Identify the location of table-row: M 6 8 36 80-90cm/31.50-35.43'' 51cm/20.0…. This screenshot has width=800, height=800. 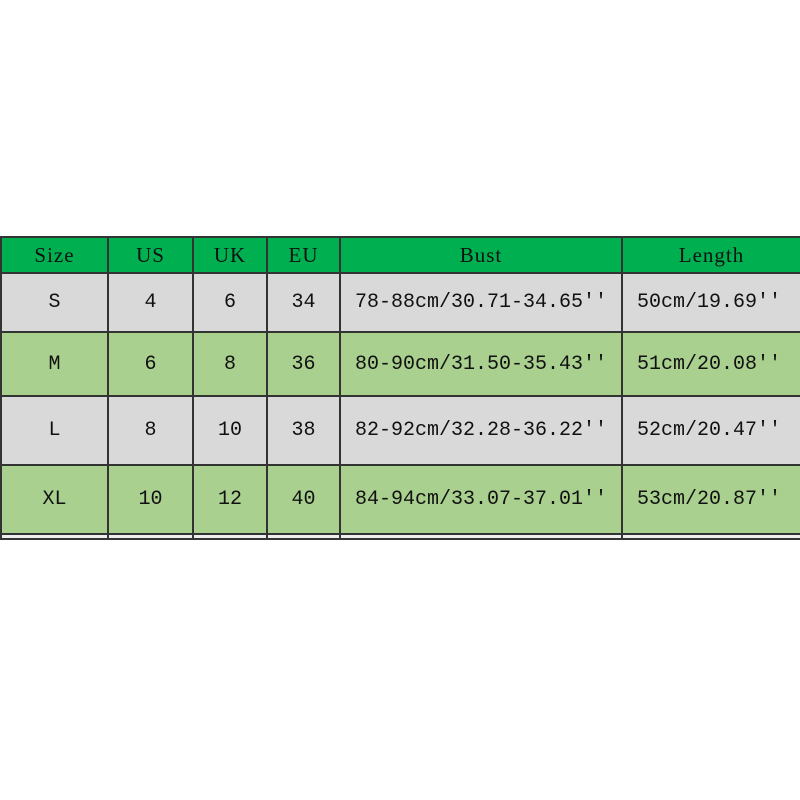
(400, 364).